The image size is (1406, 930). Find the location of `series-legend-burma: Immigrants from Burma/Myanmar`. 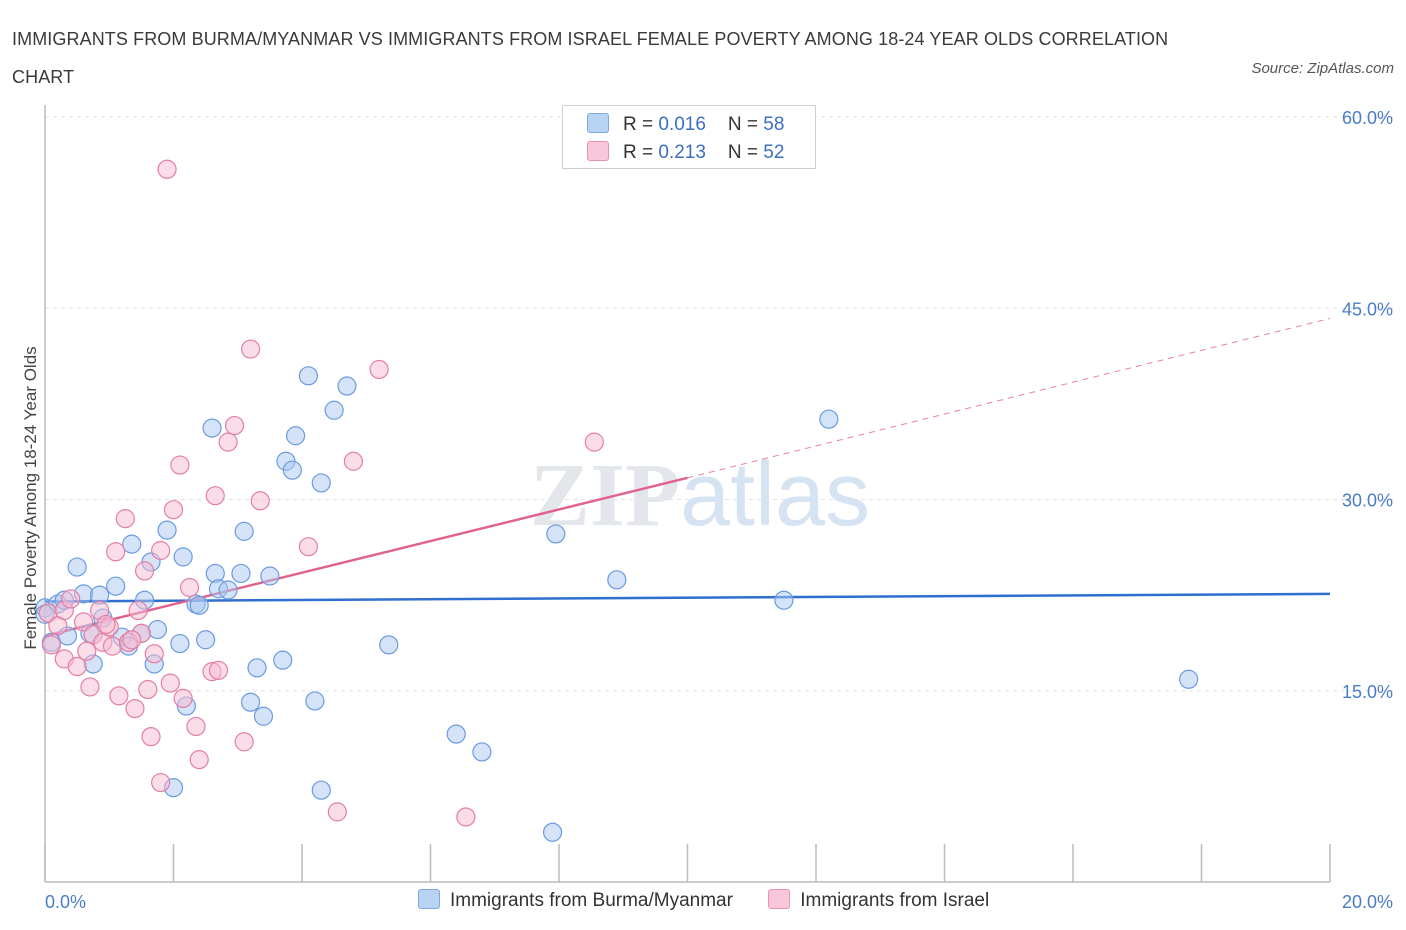

series-legend-burma: Immigrants from Burma/Myanmar is located at coordinates (575, 900).